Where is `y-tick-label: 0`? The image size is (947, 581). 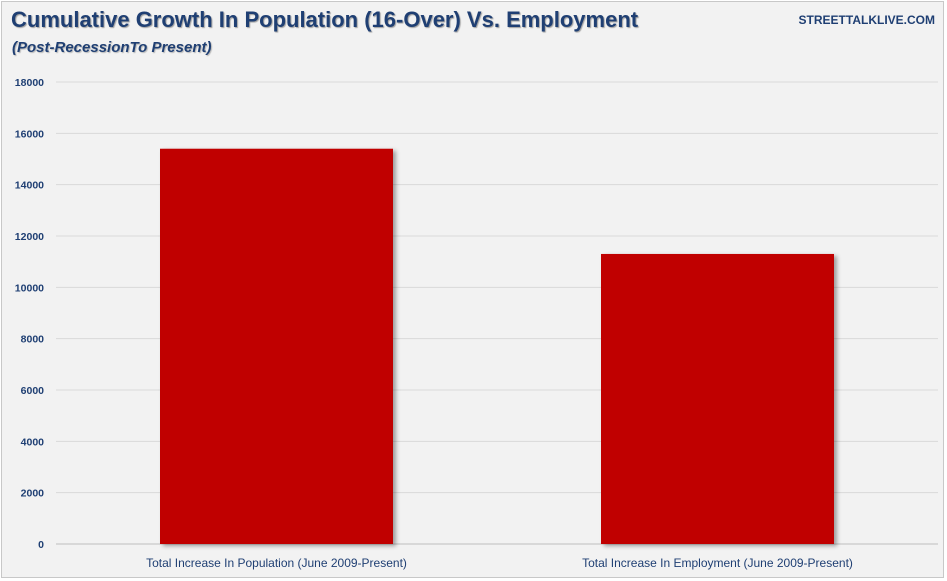 y-tick-label: 0 is located at coordinates (41, 545).